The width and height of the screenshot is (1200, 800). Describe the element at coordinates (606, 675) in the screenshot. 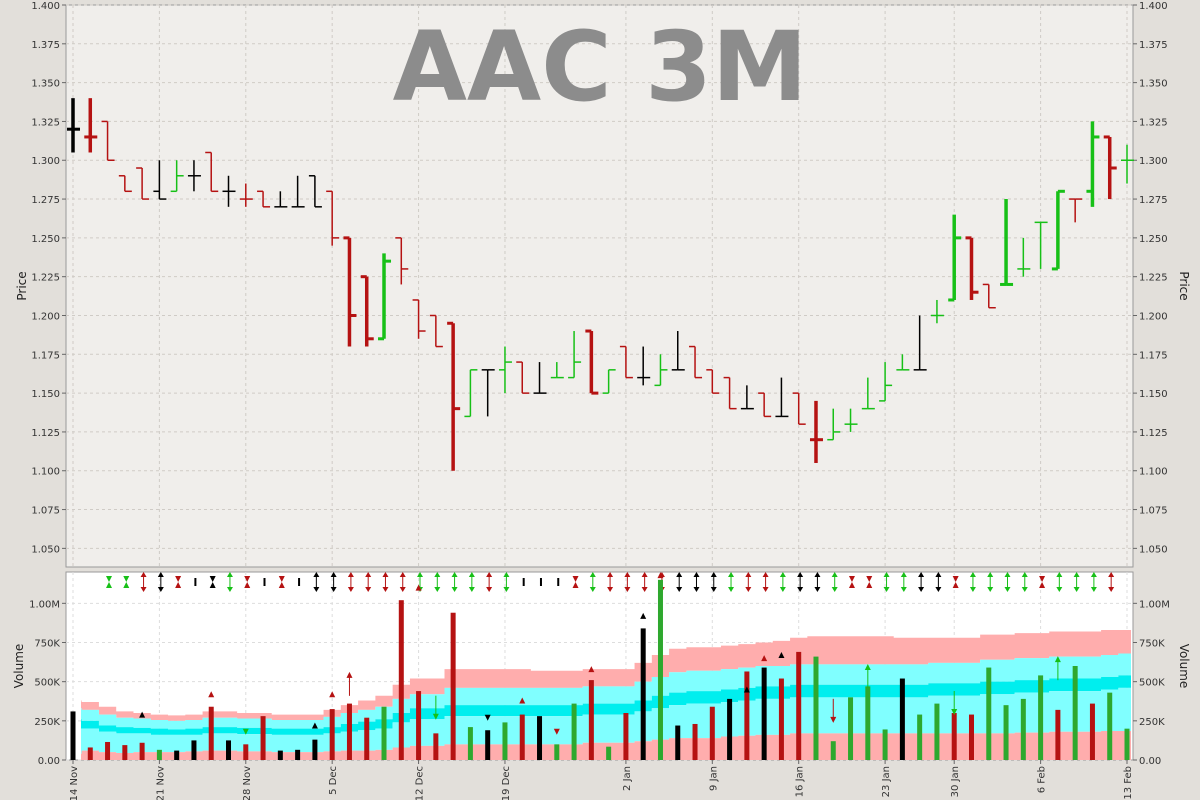

I see `volume-band-upper` at that location.